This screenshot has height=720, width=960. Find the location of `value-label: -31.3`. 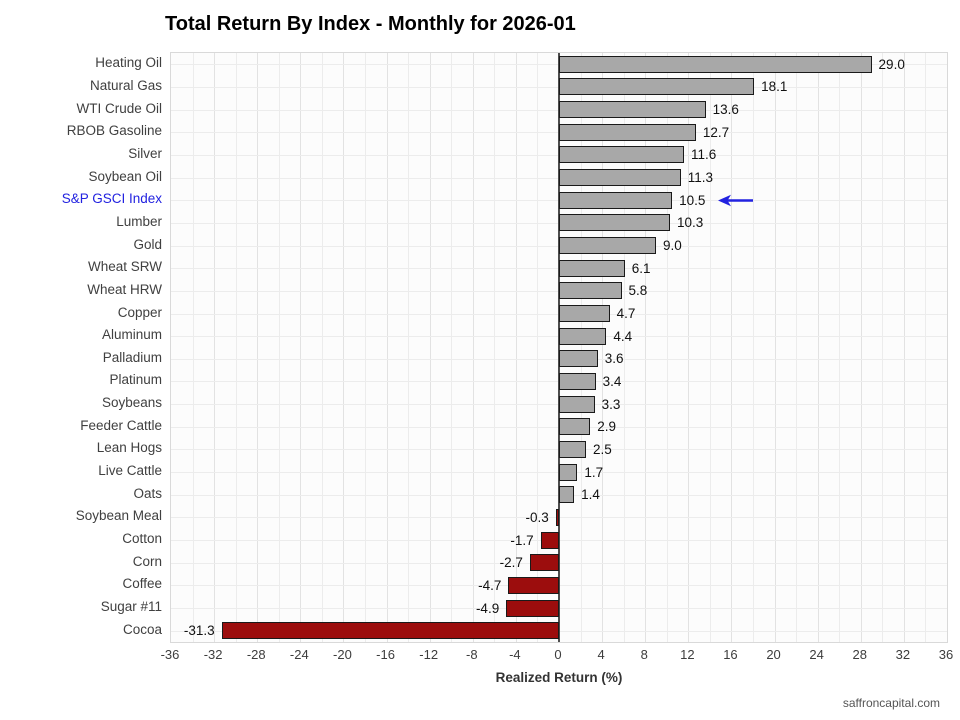

value-label: -31.3 is located at coordinates (199, 631).